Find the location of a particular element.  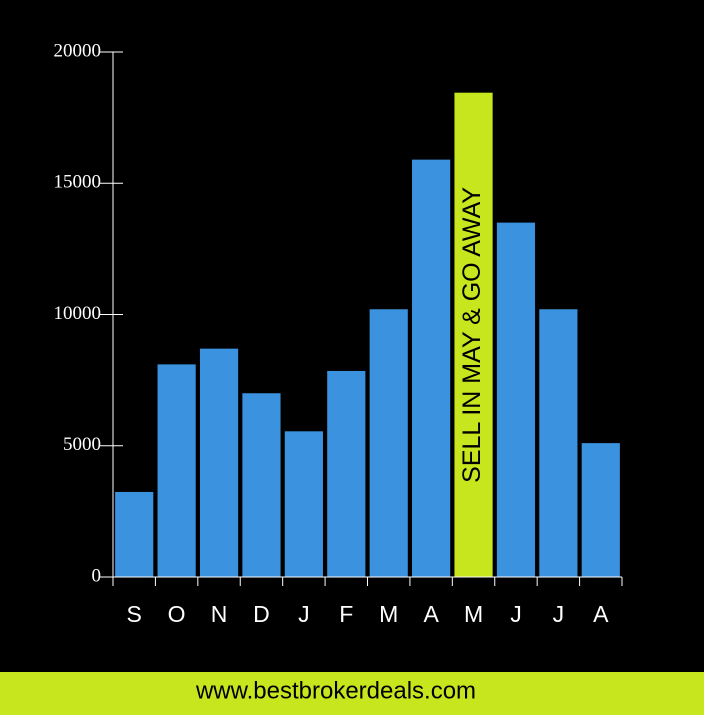

footer-text: www.bestbrokerdeals.com is located at coordinates (335, 690).